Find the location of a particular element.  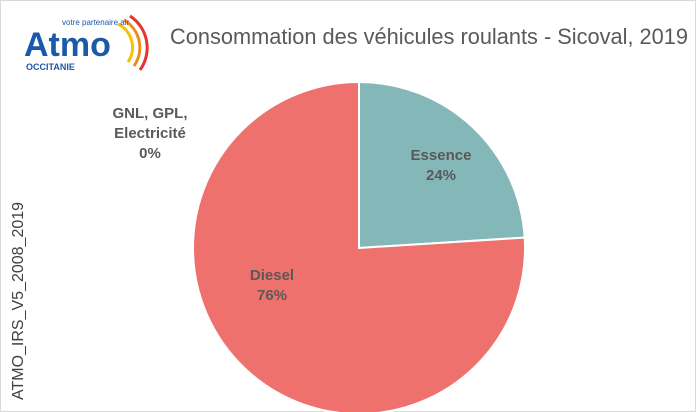

slice-label: GNL, GPL, Electricité is located at coordinates (150, 123).